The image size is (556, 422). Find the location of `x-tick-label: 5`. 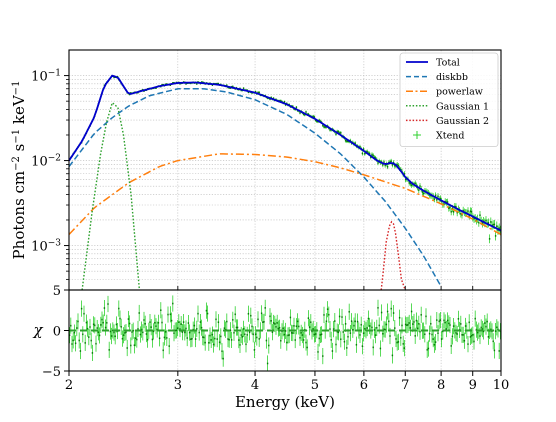

x-tick-label: 5 is located at coordinates (315, 385).